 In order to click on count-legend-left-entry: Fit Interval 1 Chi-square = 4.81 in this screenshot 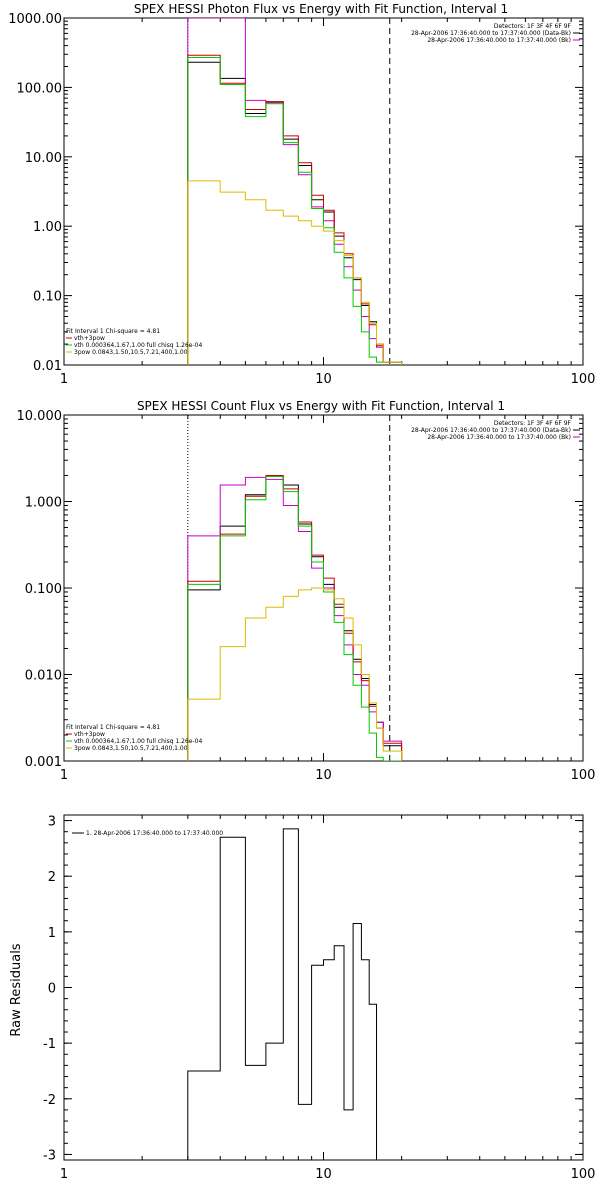, I will do `click(113, 727)`.